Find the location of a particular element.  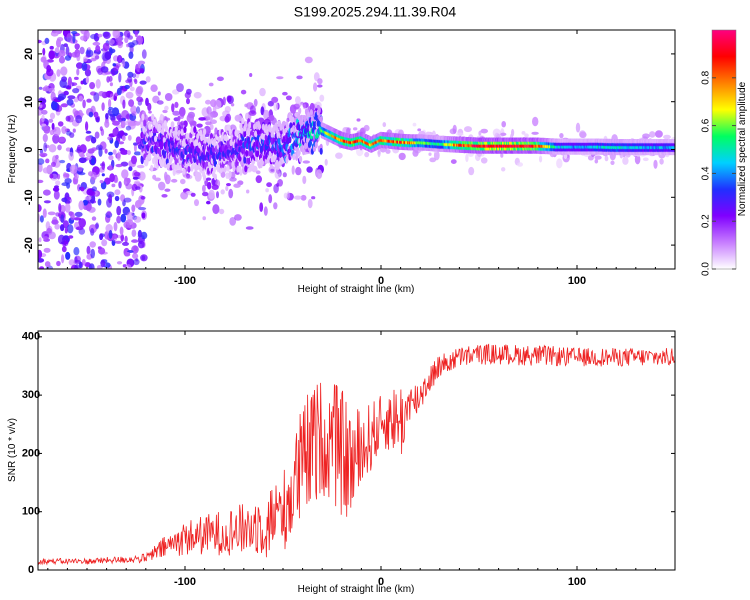

colorbar-tick-label: 0.0 is located at coordinates (706, 269).